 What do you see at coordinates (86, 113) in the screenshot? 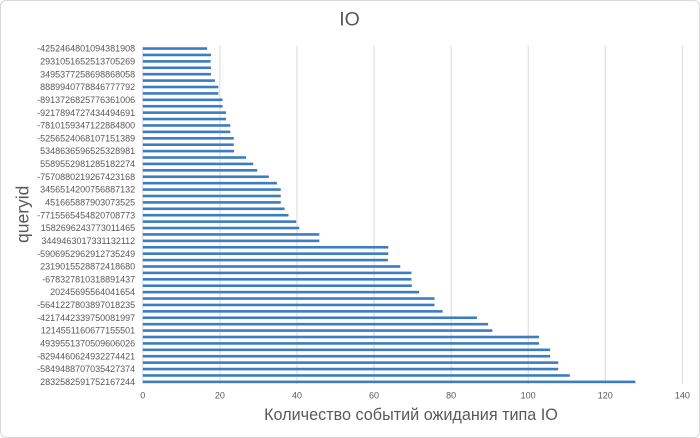
I see `svg-text: -9217894727434494691` at bounding box center [86, 113].